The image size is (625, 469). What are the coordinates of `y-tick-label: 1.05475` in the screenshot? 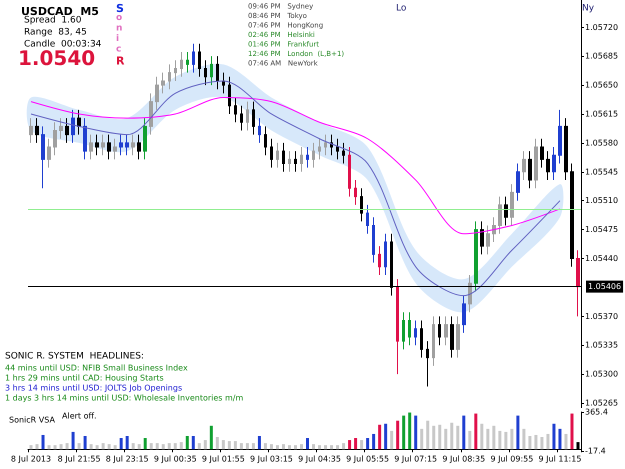 It's located at (601, 229).